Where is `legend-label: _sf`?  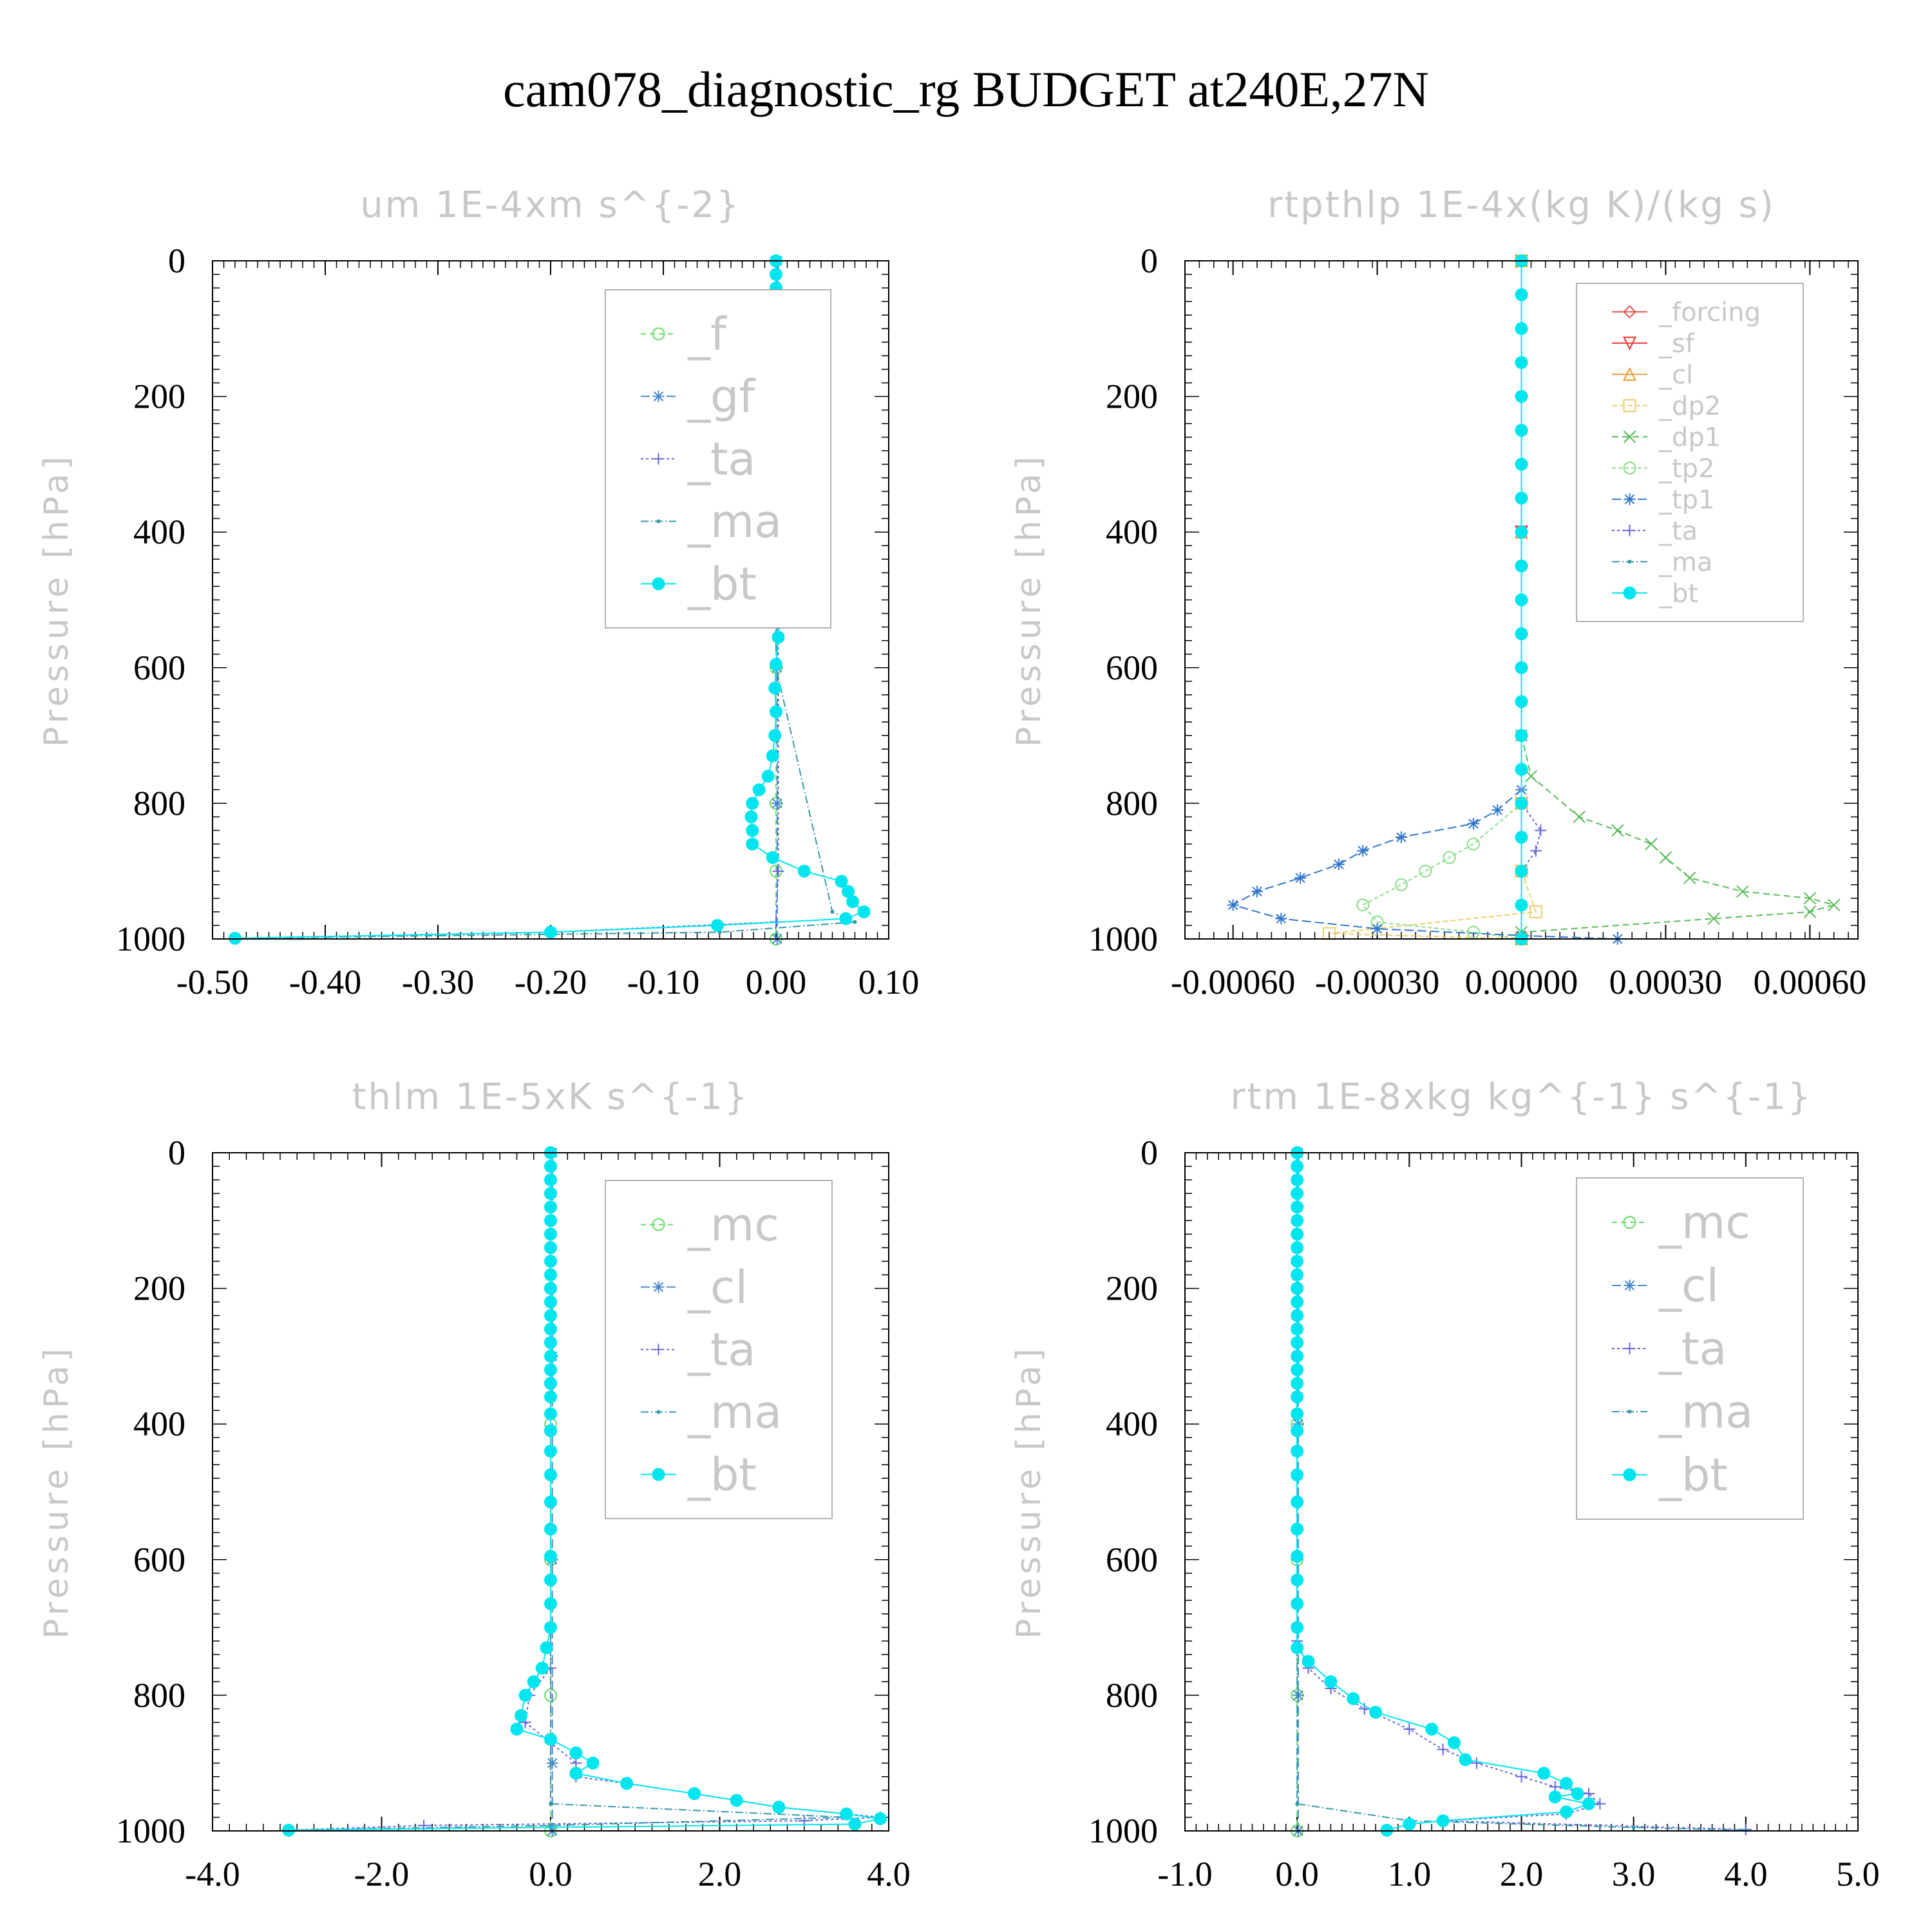
legend-label: _sf is located at coordinates (1676, 344).